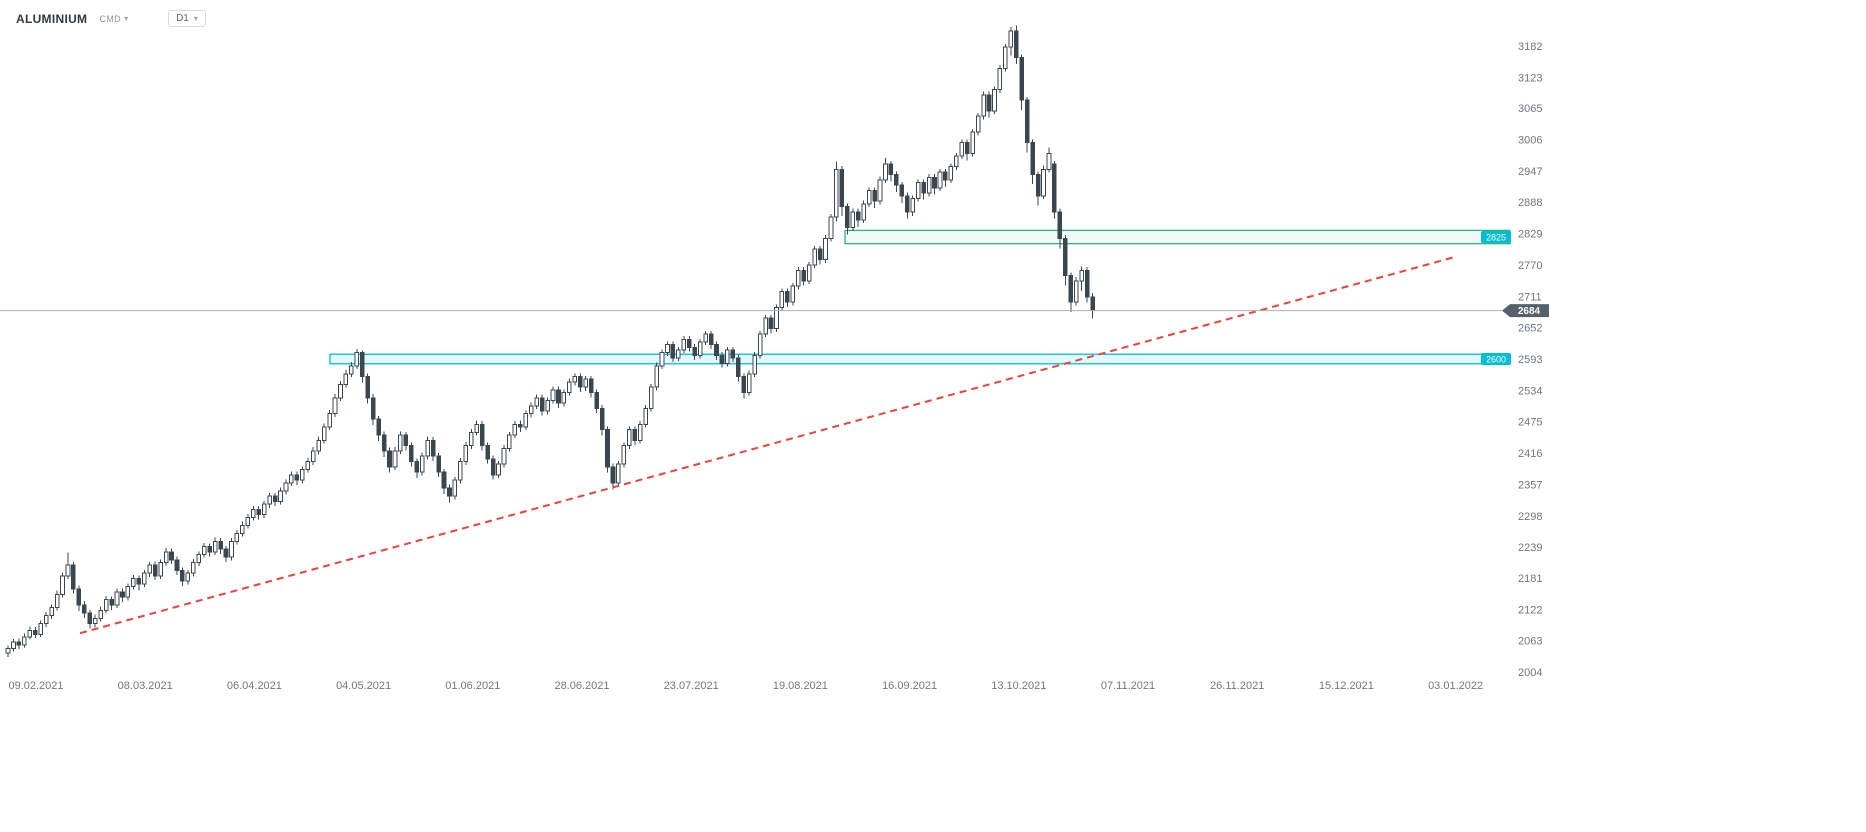  I want to click on x-axis-label: 28.06.2021, so click(581, 686).